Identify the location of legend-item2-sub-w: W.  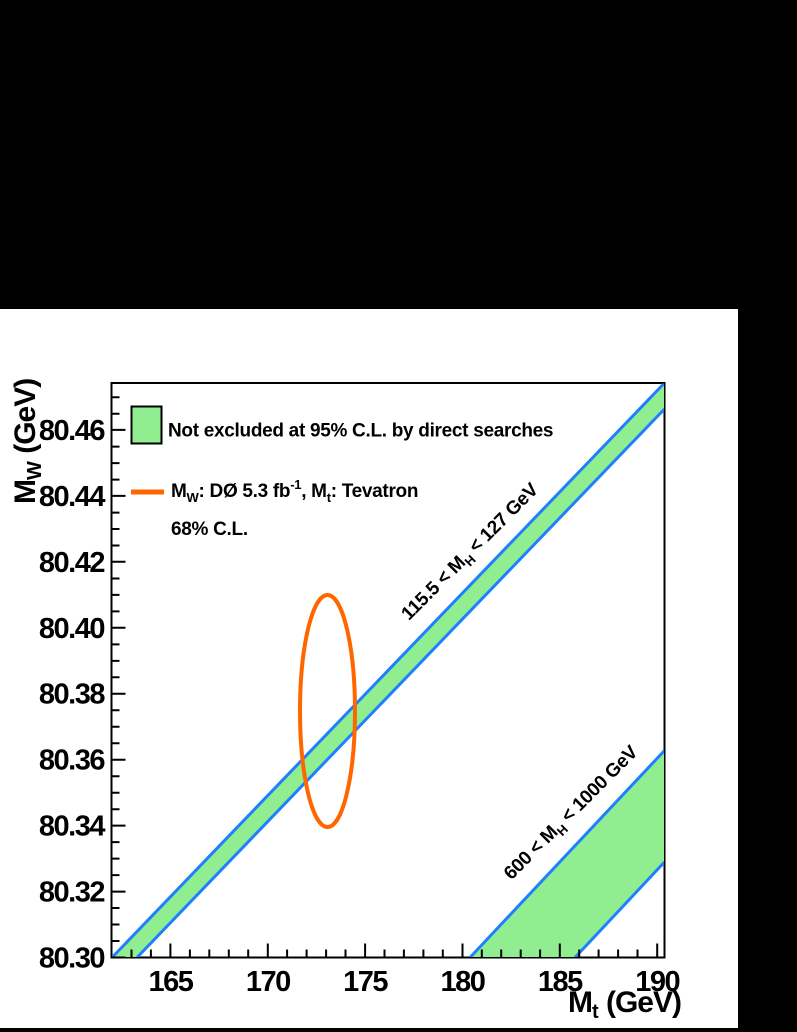
(193, 497).